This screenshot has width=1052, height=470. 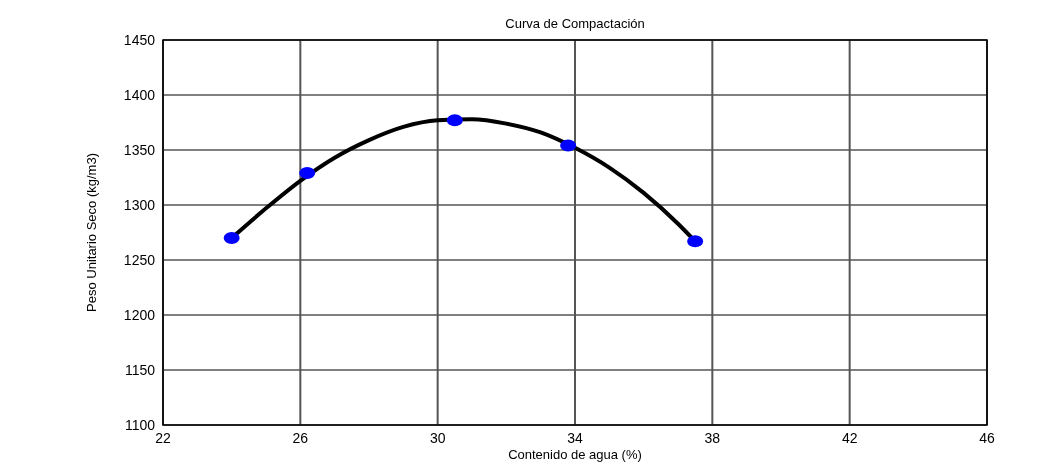 I want to click on x-tick-label: 34, so click(x=575, y=438).